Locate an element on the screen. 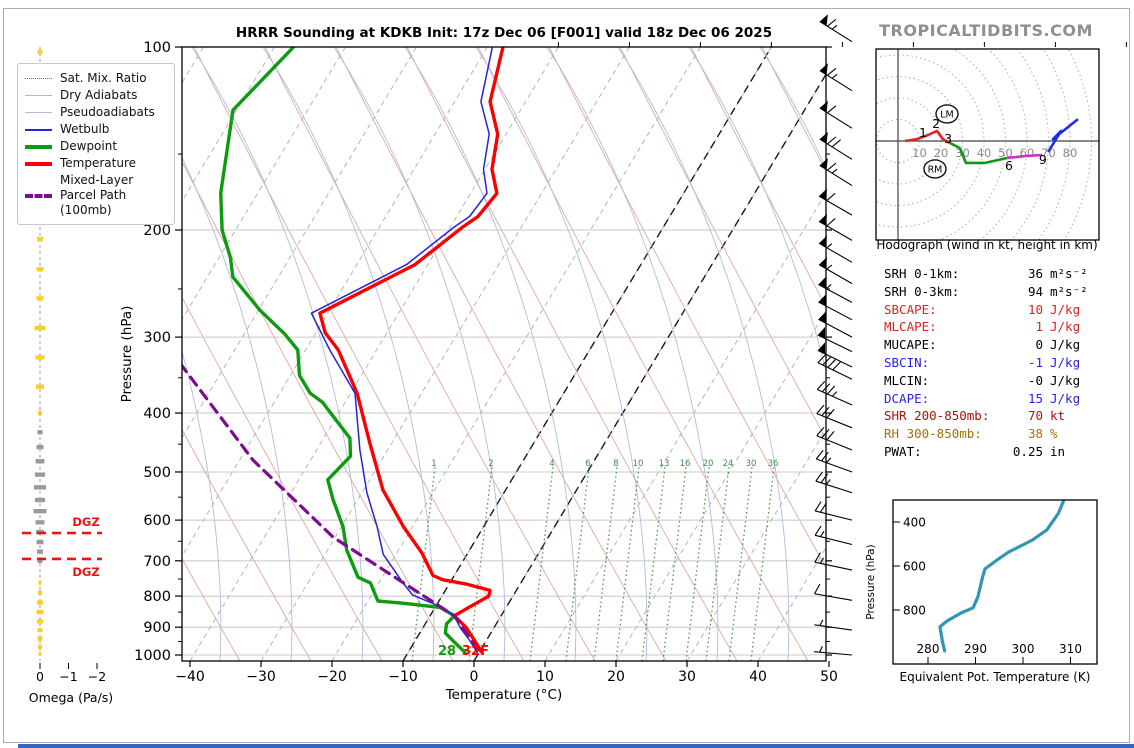  omega-panel: DGZ DGZ 0 −1 −2 is located at coordinates (64, 365).